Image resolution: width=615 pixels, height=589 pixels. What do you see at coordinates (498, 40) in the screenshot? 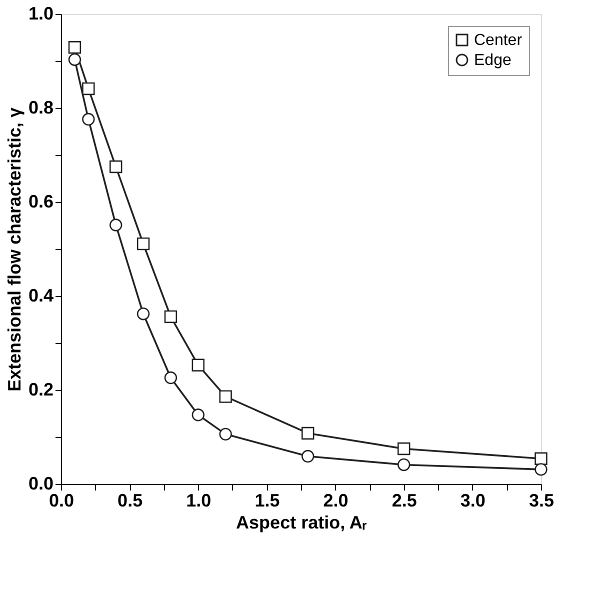
I see `legend-label: Center` at bounding box center [498, 40].